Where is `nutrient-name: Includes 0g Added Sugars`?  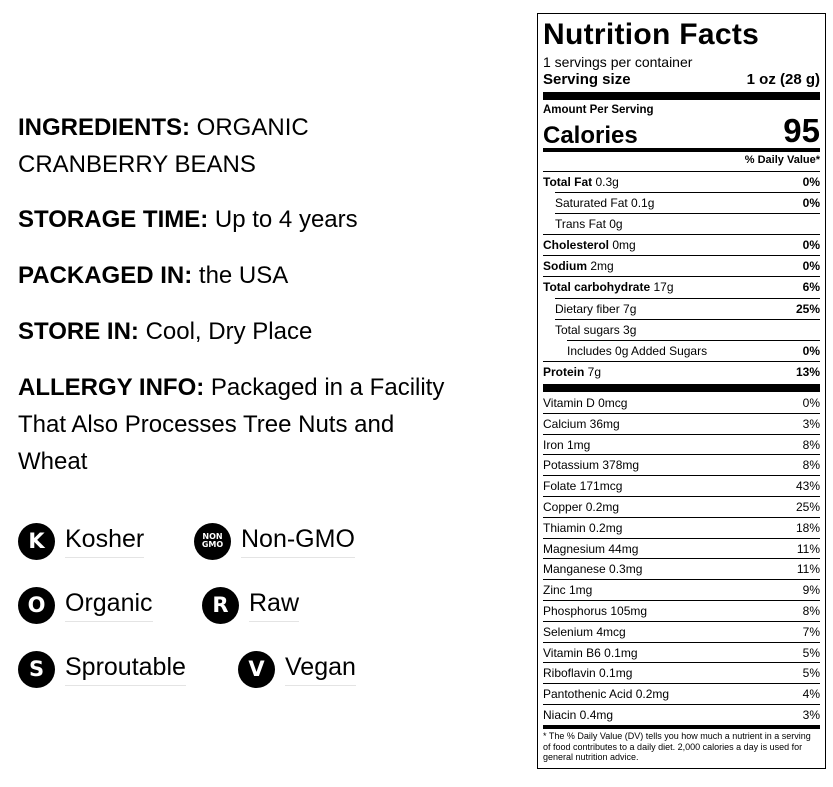
nutrient-name: Includes 0g Added Sugars is located at coordinates (637, 351).